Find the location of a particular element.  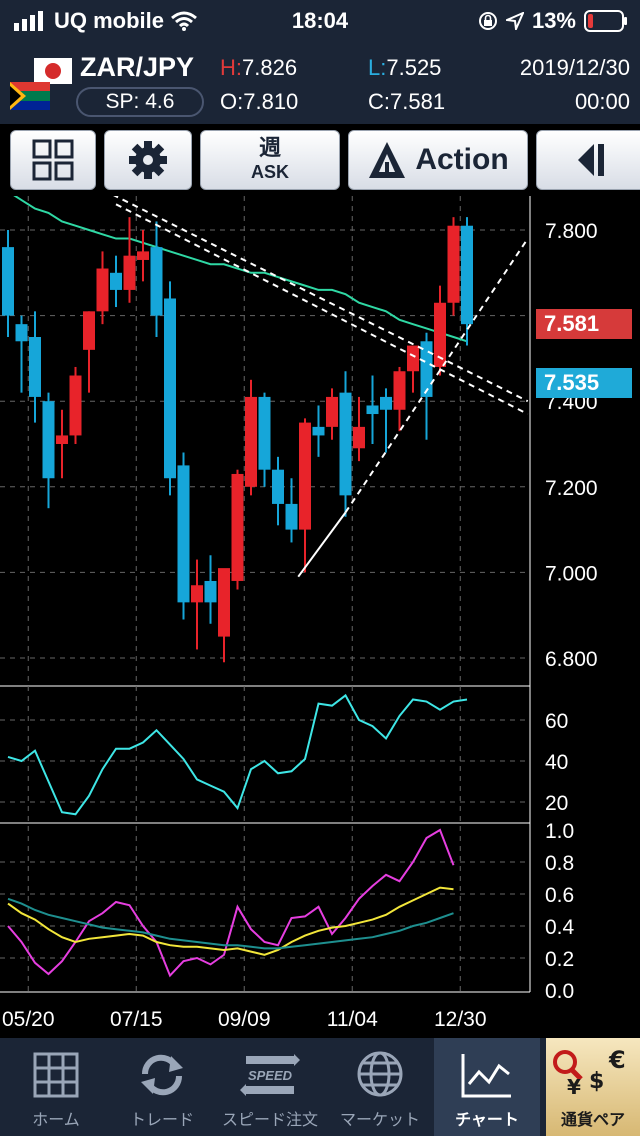

x-tick-label: 09/09 is located at coordinates (244, 1019).